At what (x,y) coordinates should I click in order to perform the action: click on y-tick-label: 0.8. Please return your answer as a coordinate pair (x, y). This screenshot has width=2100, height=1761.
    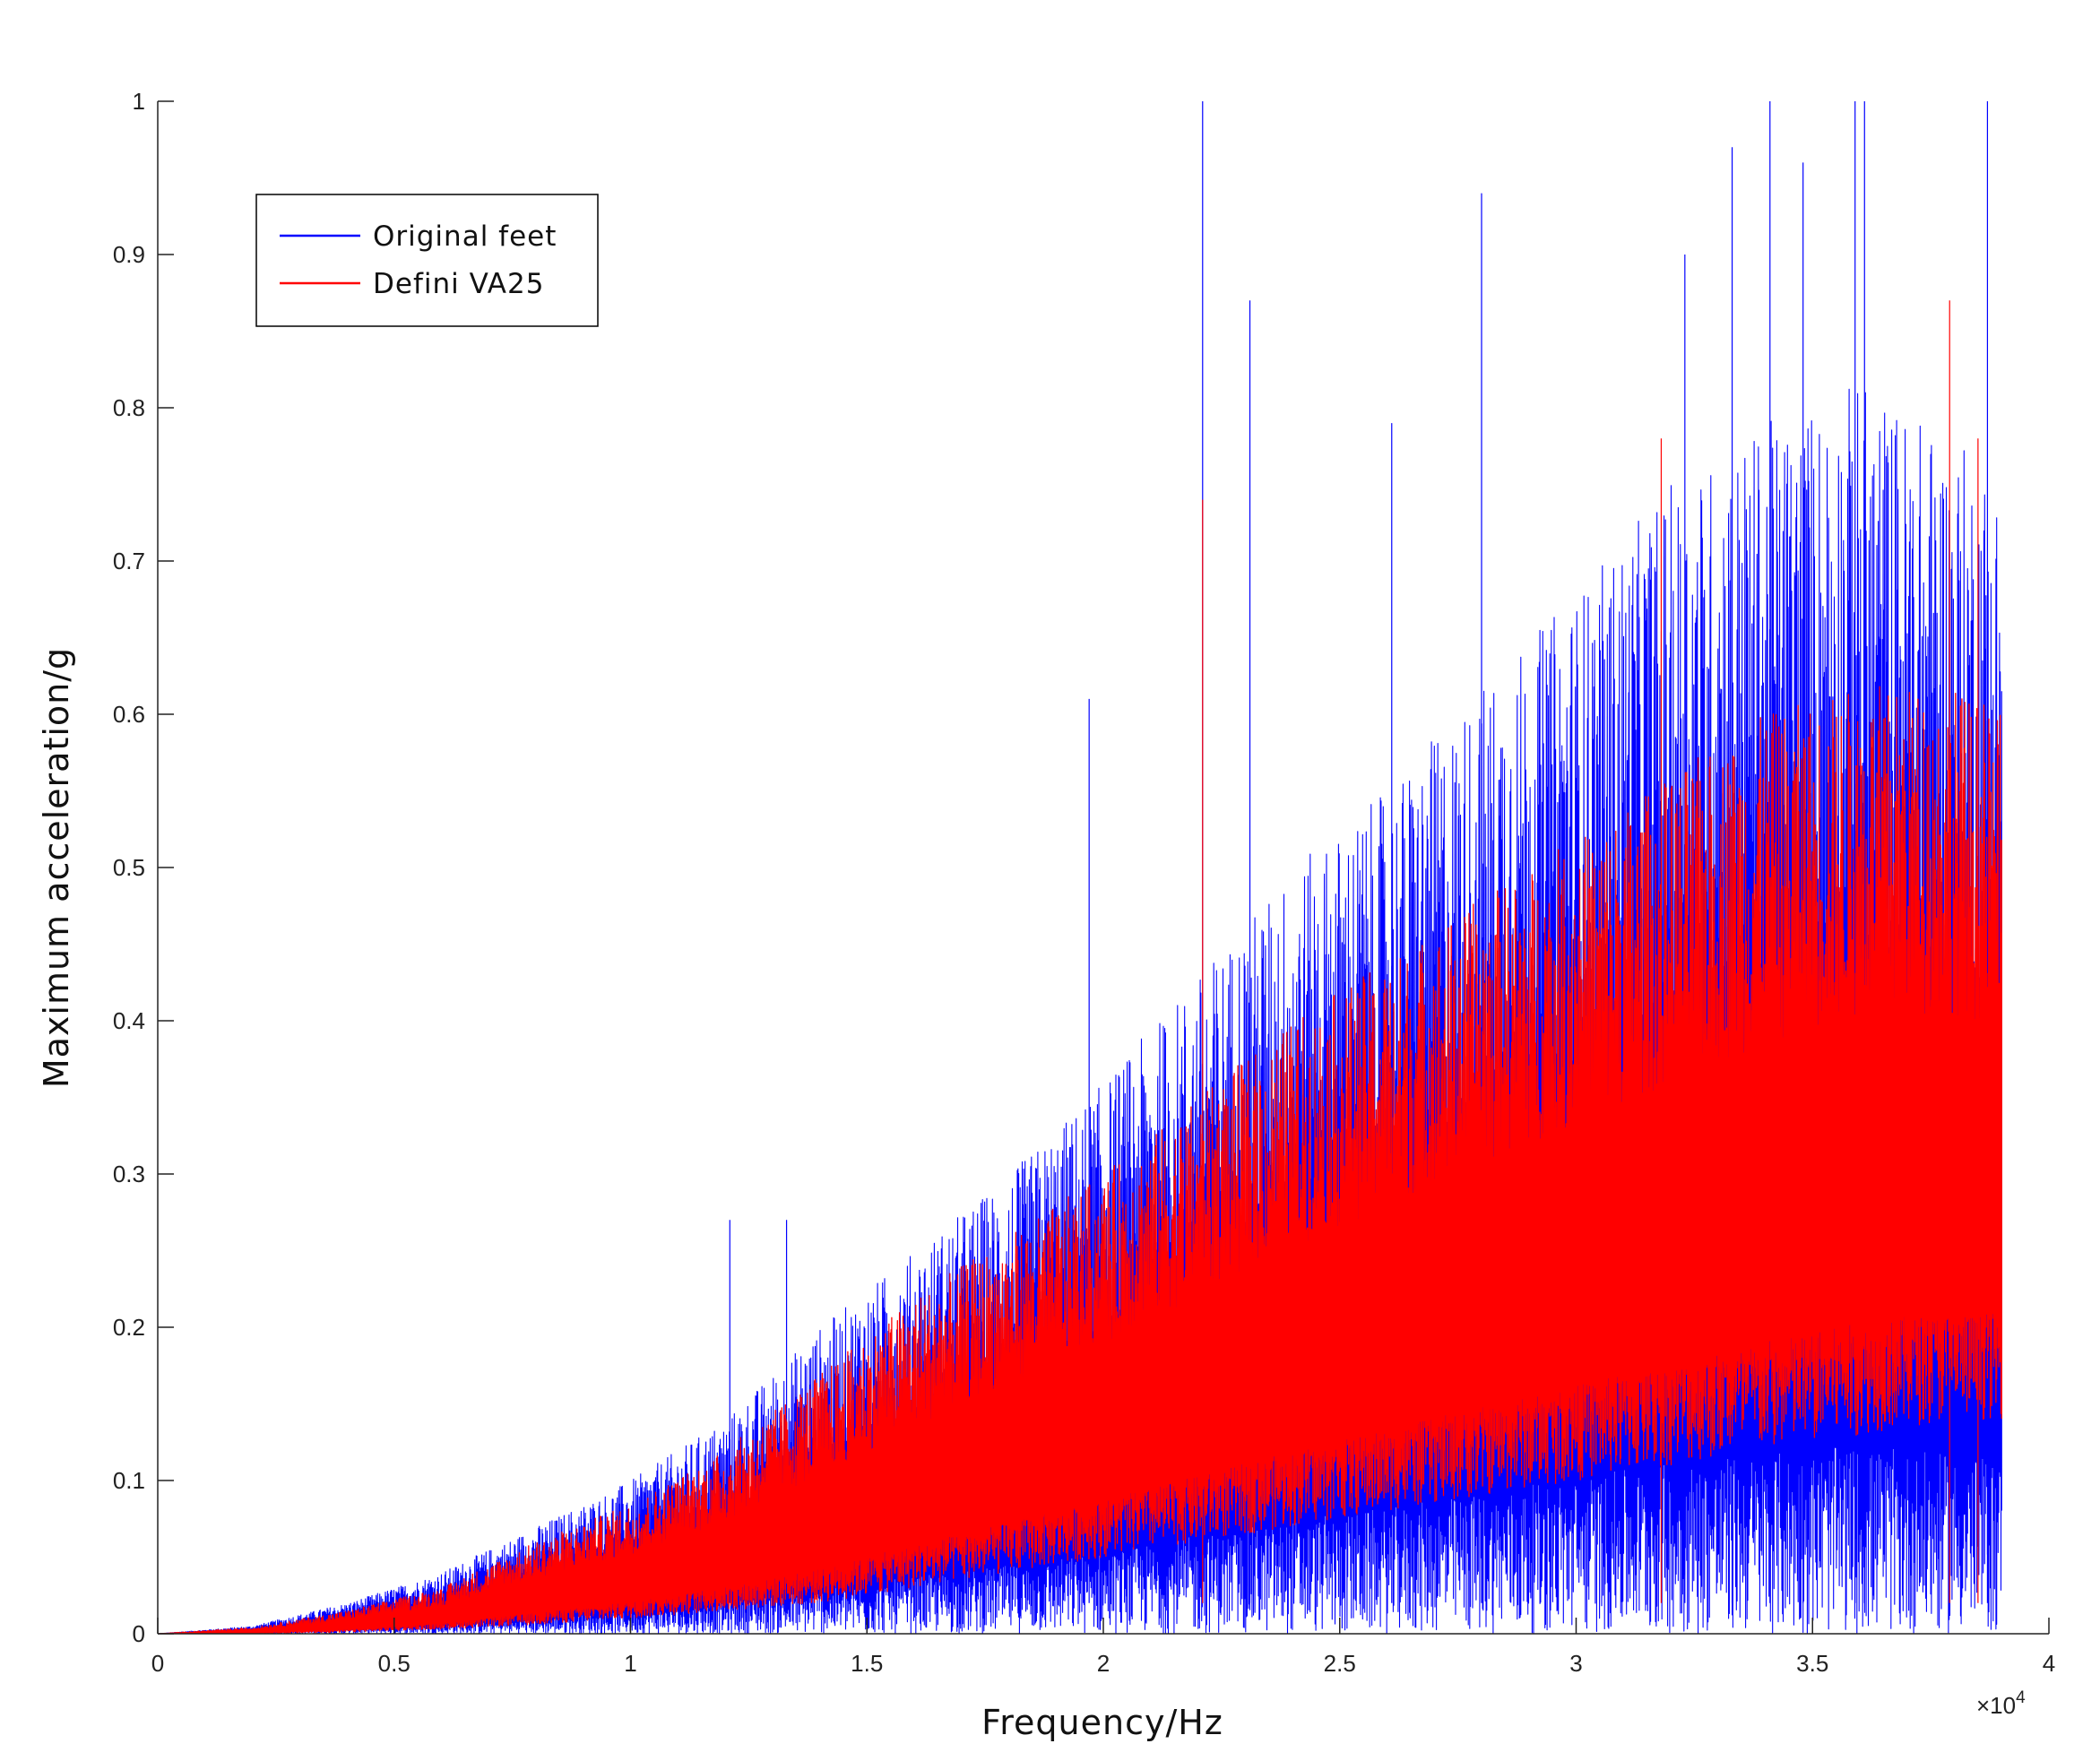
    Looking at the image, I should click on (129, 407).